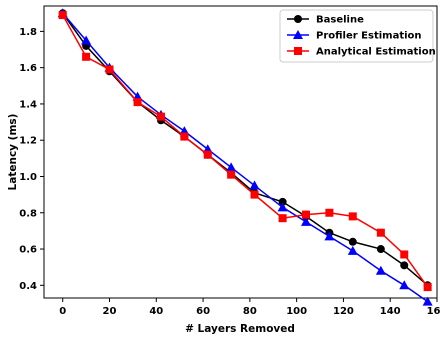 The image size is (441, 338). Describe the element at coordinates (28, 104) in the screenshot. I see `y-tick-label: 1.4` at that location.